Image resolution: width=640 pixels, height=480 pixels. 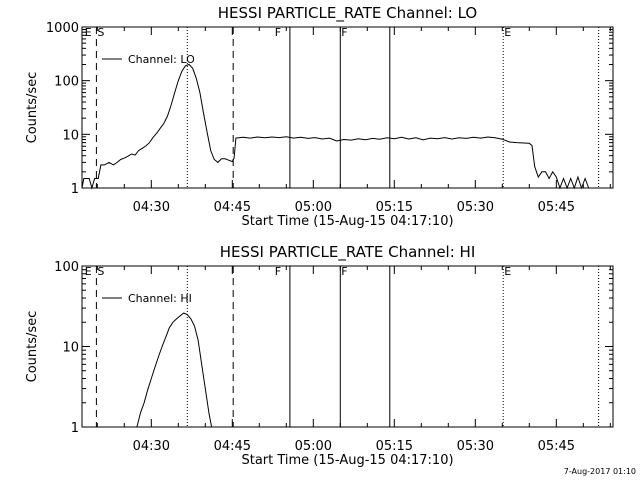 I want to click on y-tick-label: 1000, so click(x=62, y=28).